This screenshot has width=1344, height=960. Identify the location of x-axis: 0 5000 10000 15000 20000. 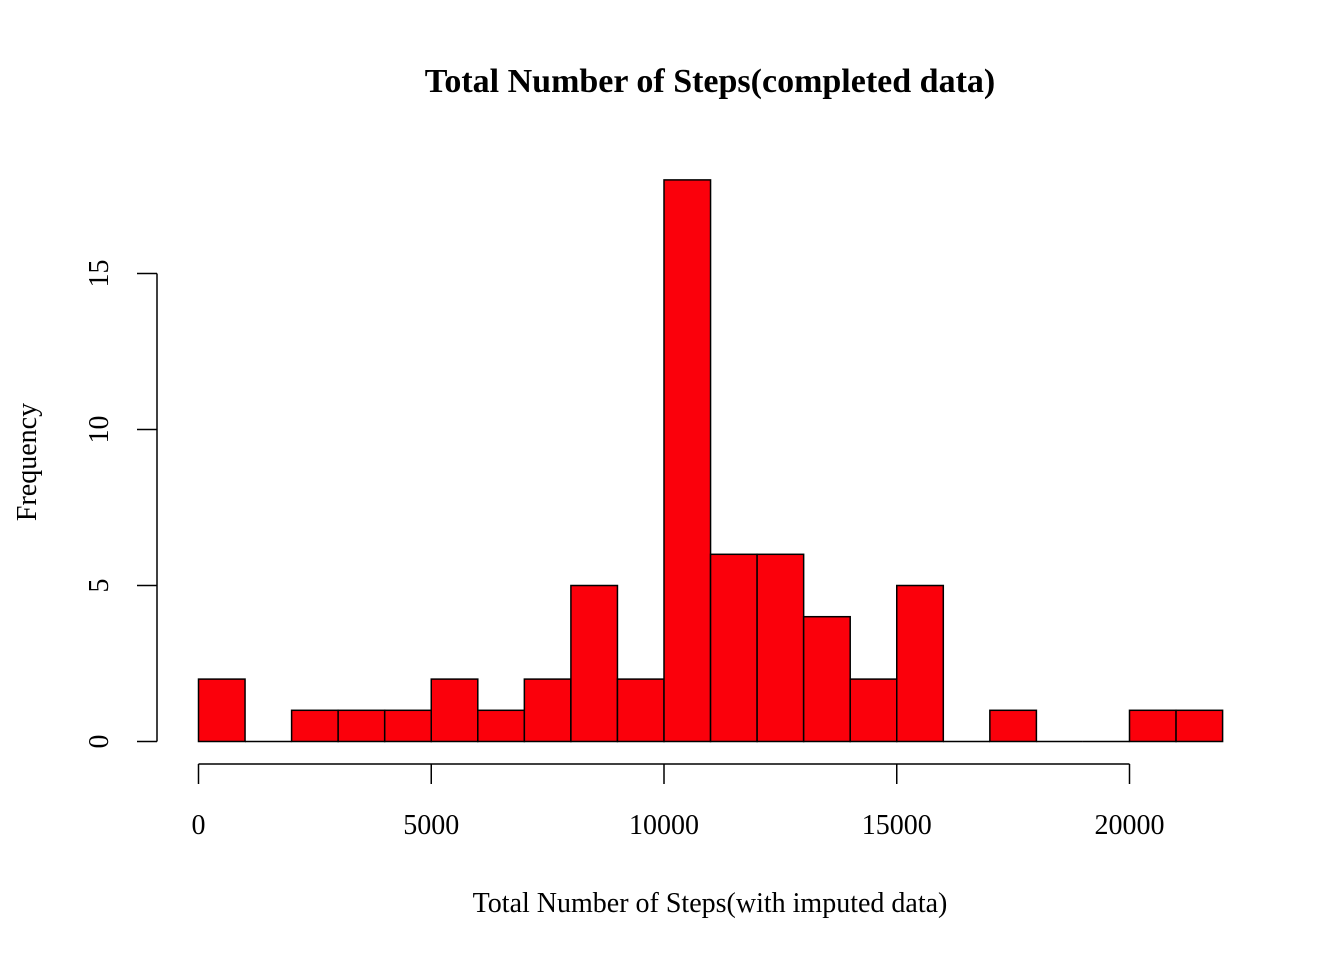
(678, 802).